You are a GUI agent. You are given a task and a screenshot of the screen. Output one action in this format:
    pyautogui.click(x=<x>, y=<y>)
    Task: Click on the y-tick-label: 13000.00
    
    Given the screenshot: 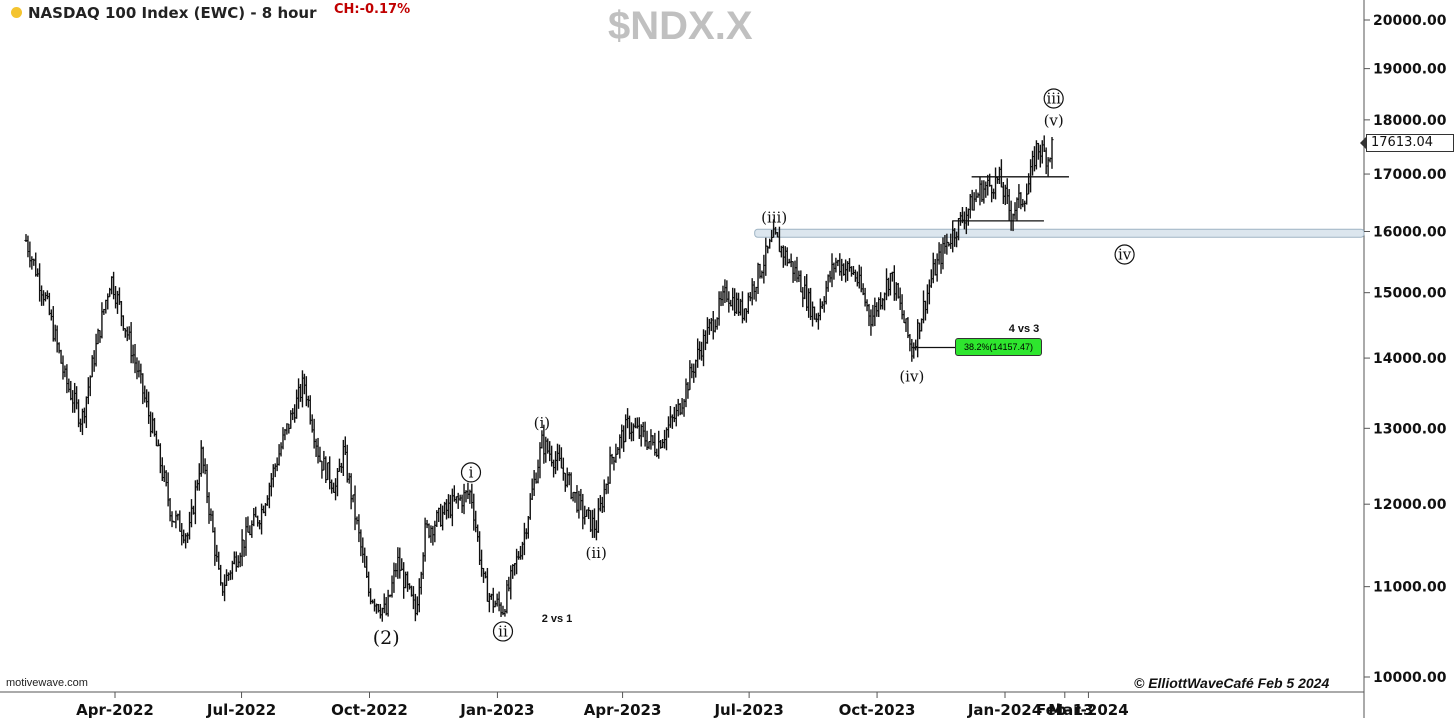 What is the action you would take?
    pyautogui.click(x=1410, y=429)
    